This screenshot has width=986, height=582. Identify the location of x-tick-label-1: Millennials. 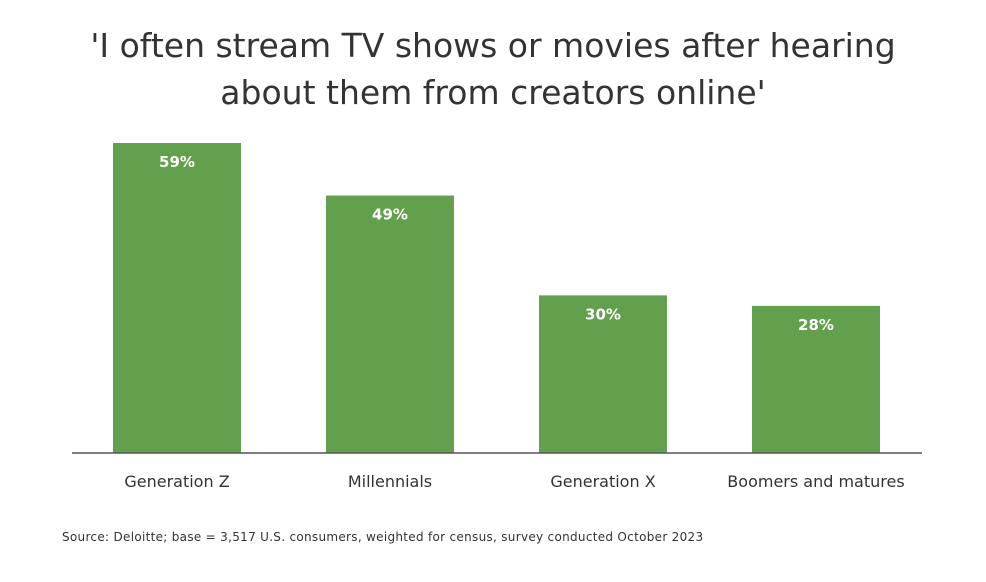
(390, 481).